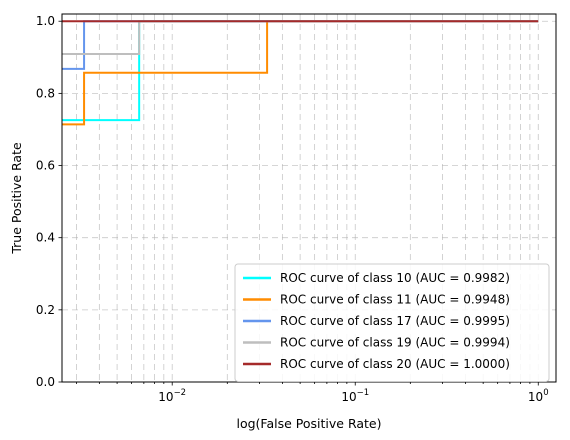 The image size is (570, 440). I want to click on y-tick-label: 0.0, so click(45, 382).